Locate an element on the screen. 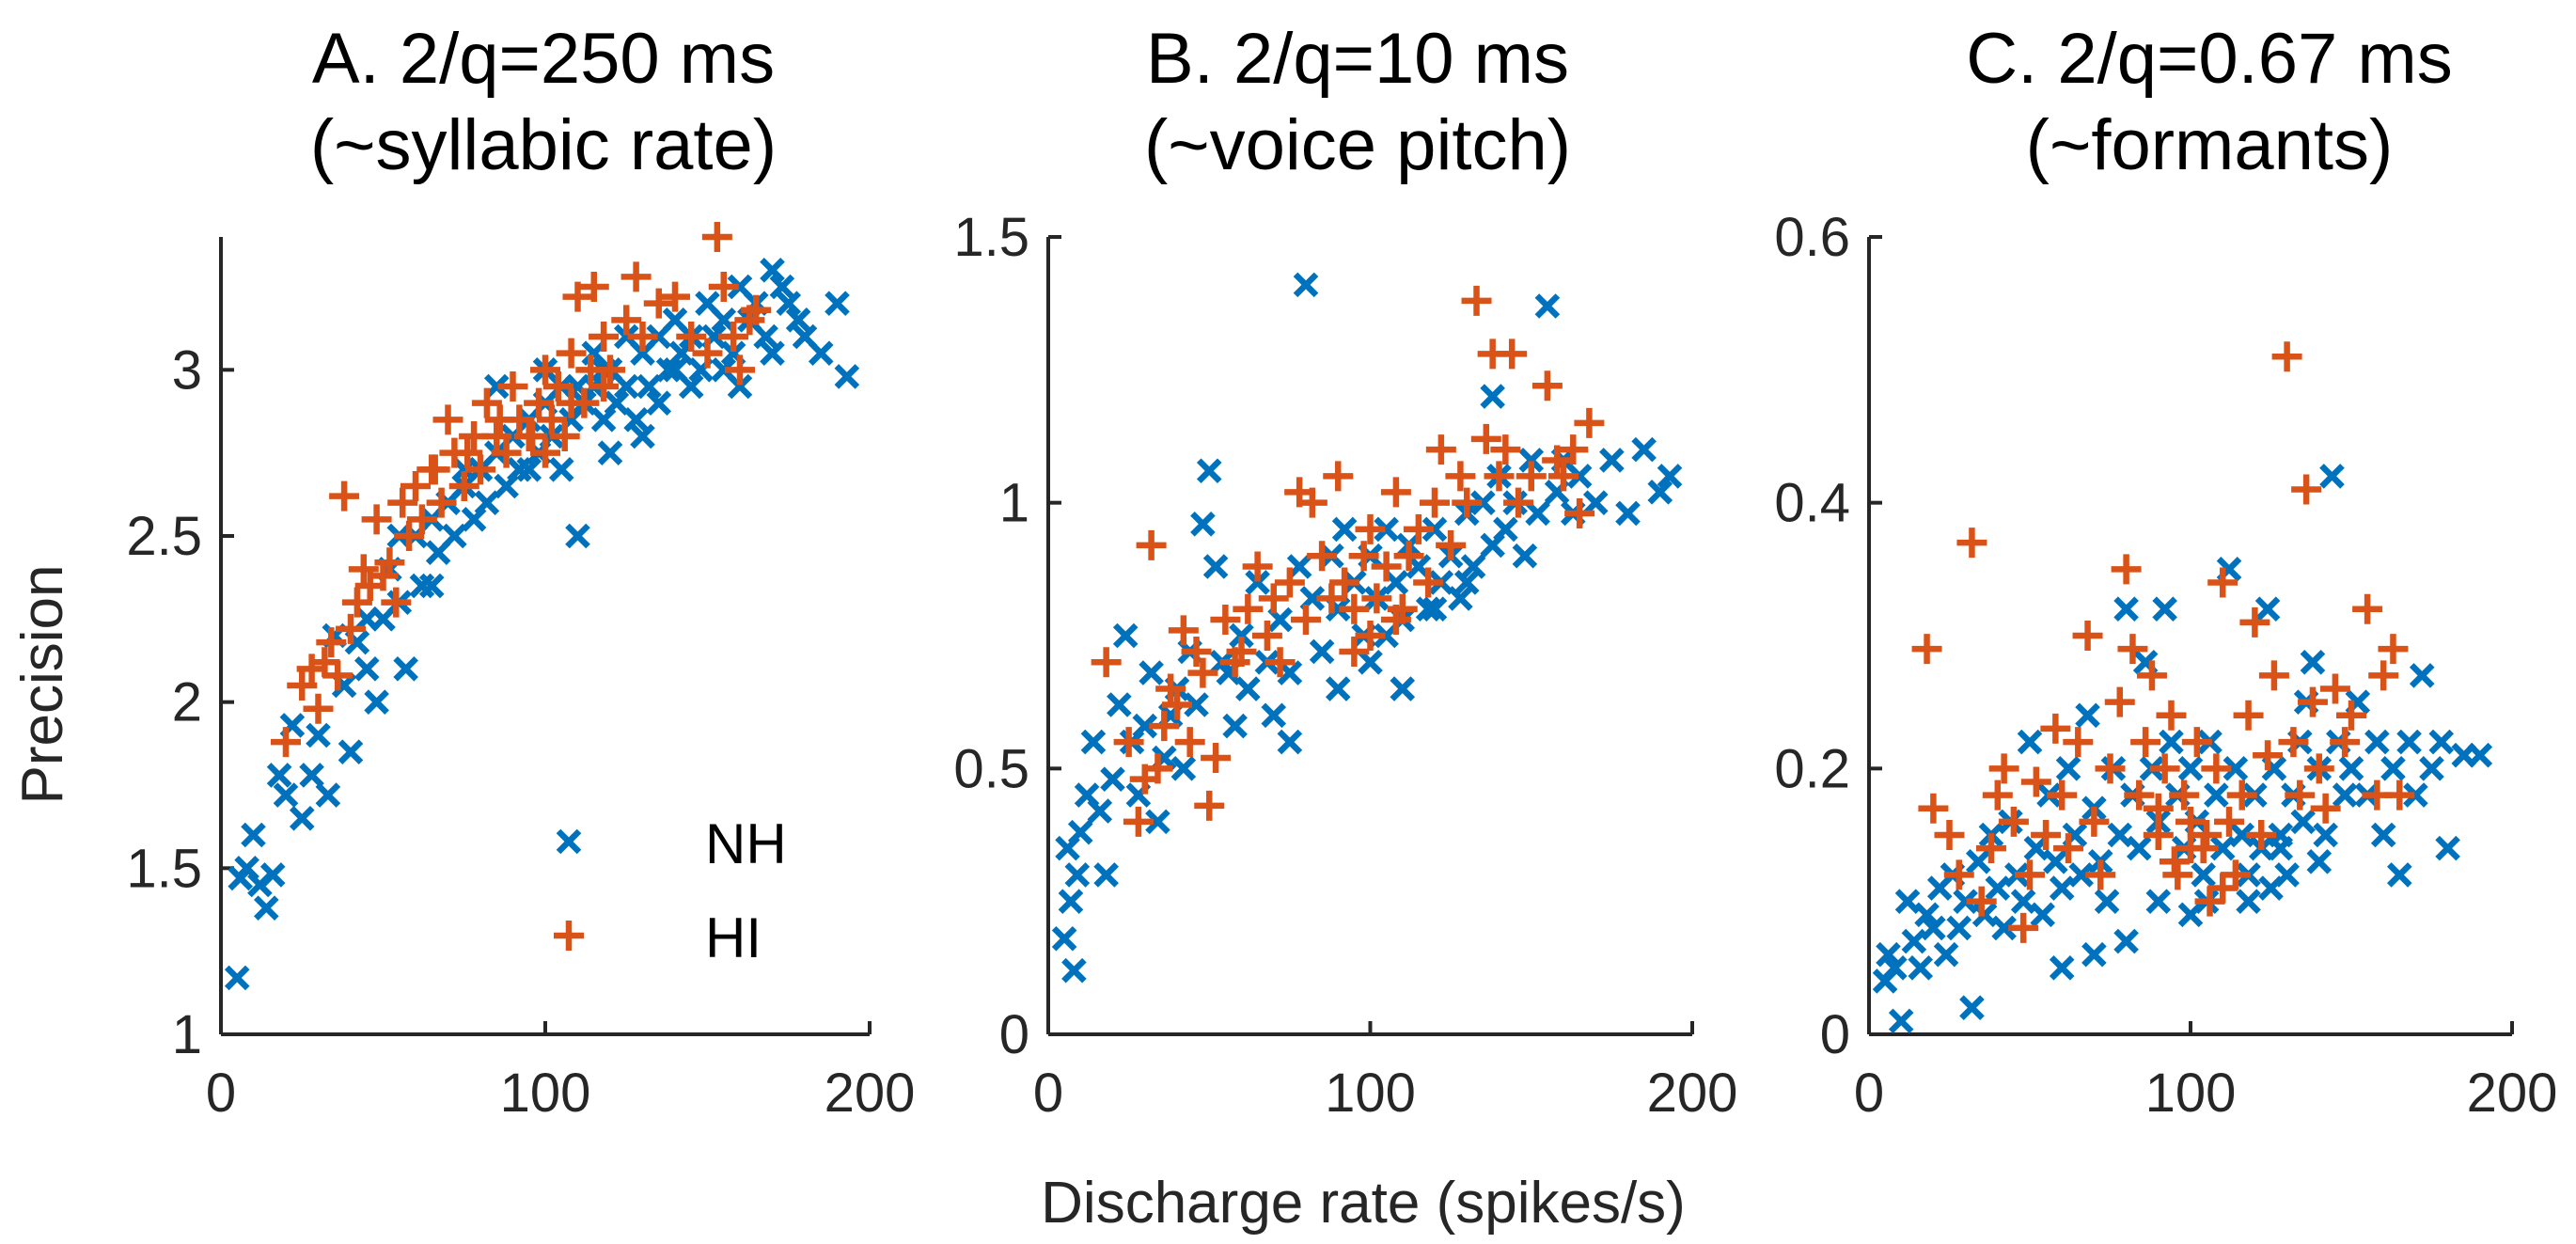  panel-b-series-nh is located at coordinates (1367, 628).